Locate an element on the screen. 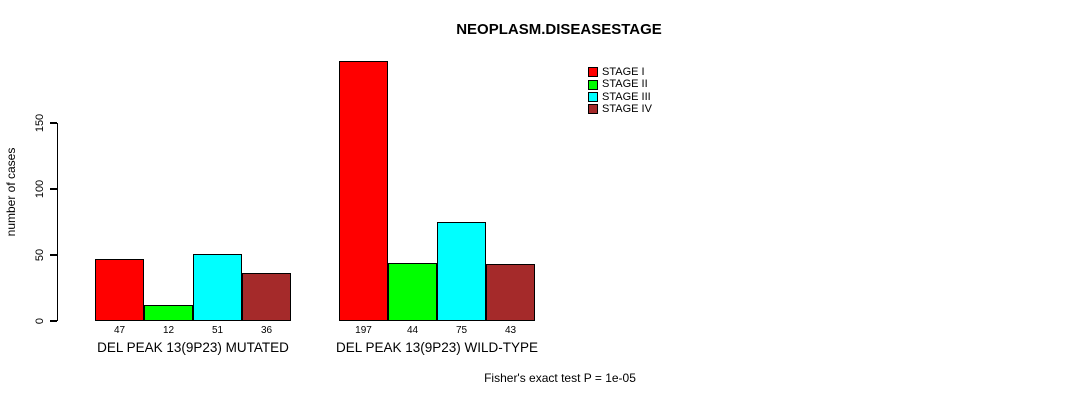 The image size is (1090, 400). legend-item-label: STAGE II is located at coordinates (625, 84).